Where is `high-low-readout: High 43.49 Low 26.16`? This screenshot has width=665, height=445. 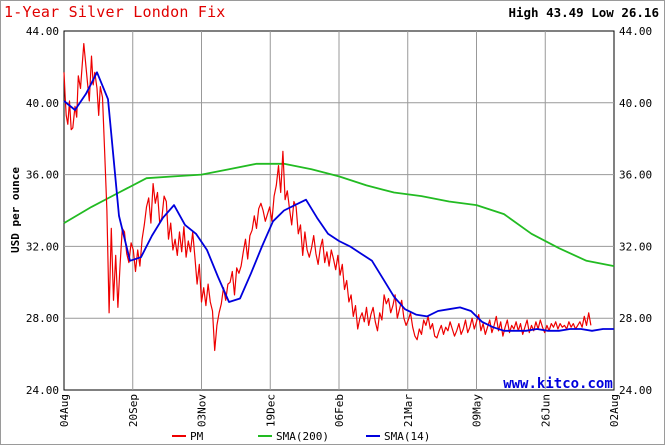 high-low-readout: High 43.49 Low 26.16 is located at coordinates (583, 12).